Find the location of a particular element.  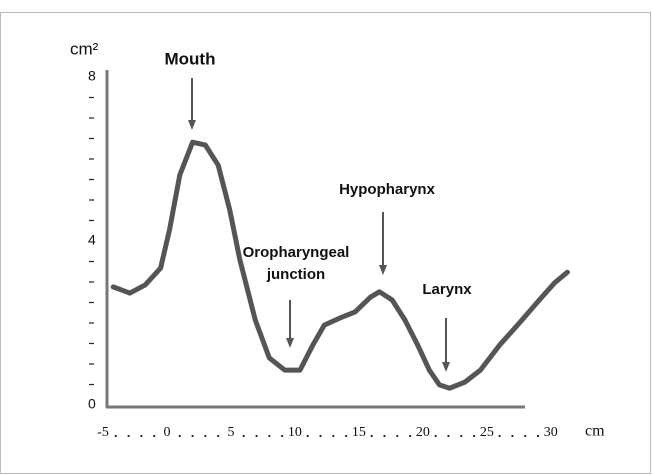

y-tick-label: 4 is located at coordinates (92, 240).